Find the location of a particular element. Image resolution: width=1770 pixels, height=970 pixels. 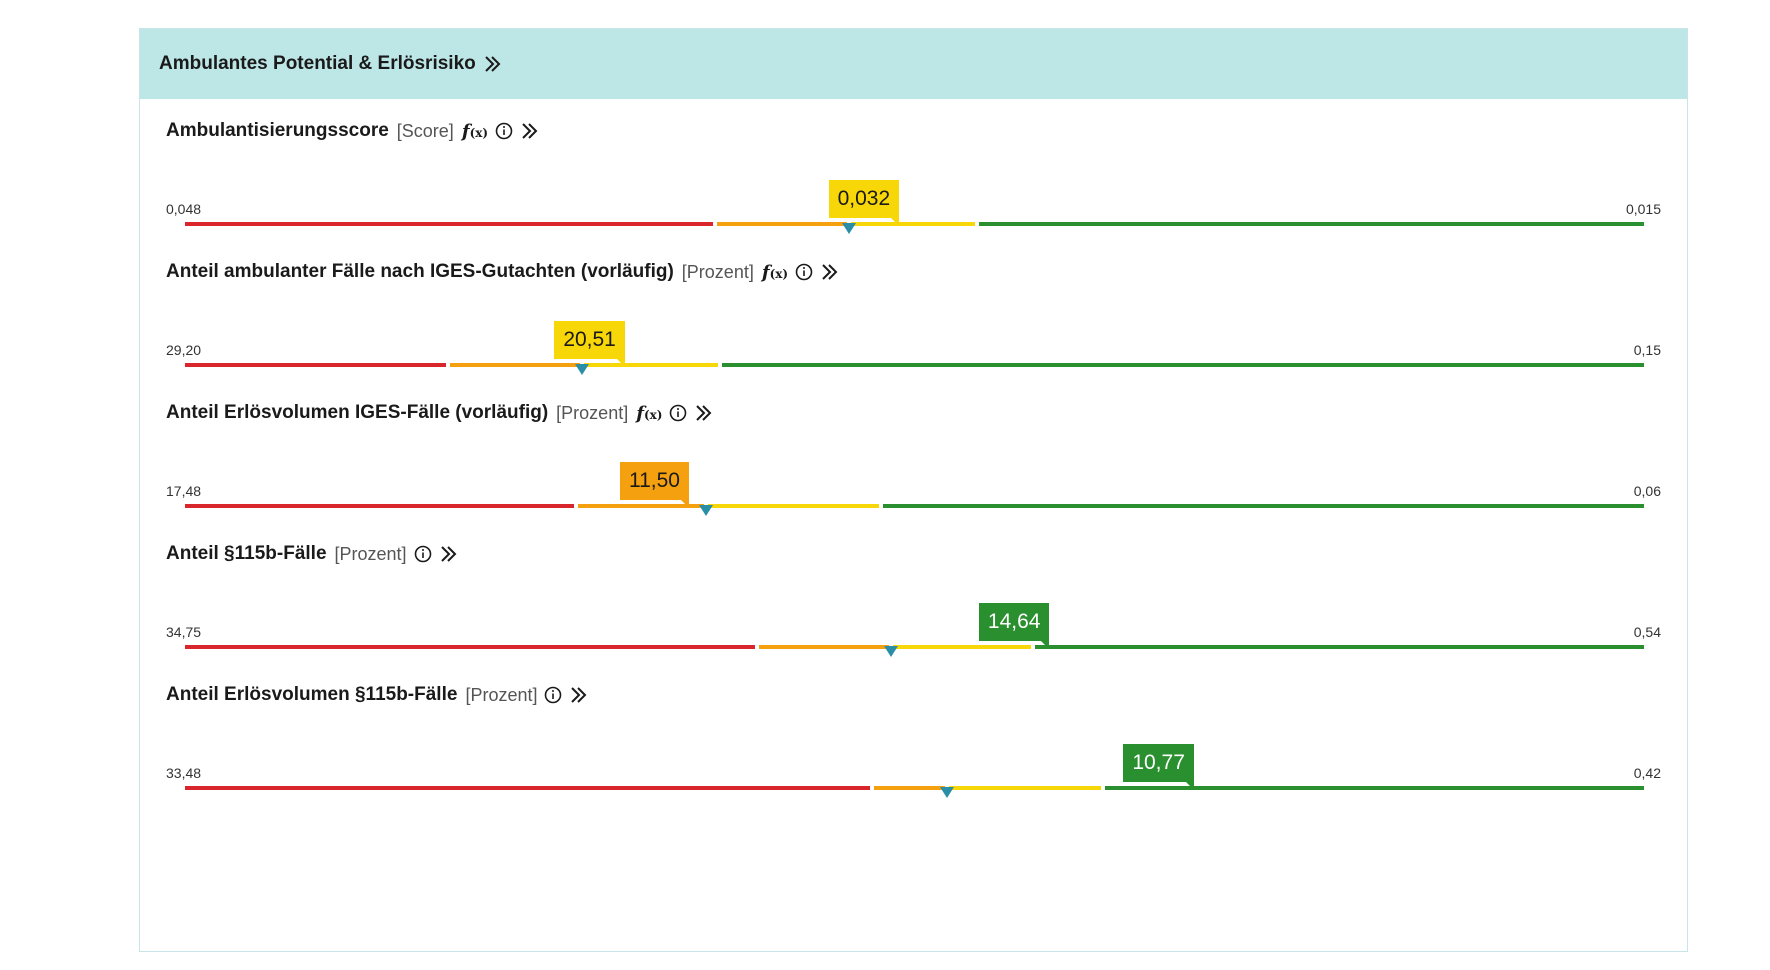

metric-header: Ambulantisierungsscore [Score] f(x) is located at coordinates (353, 131).